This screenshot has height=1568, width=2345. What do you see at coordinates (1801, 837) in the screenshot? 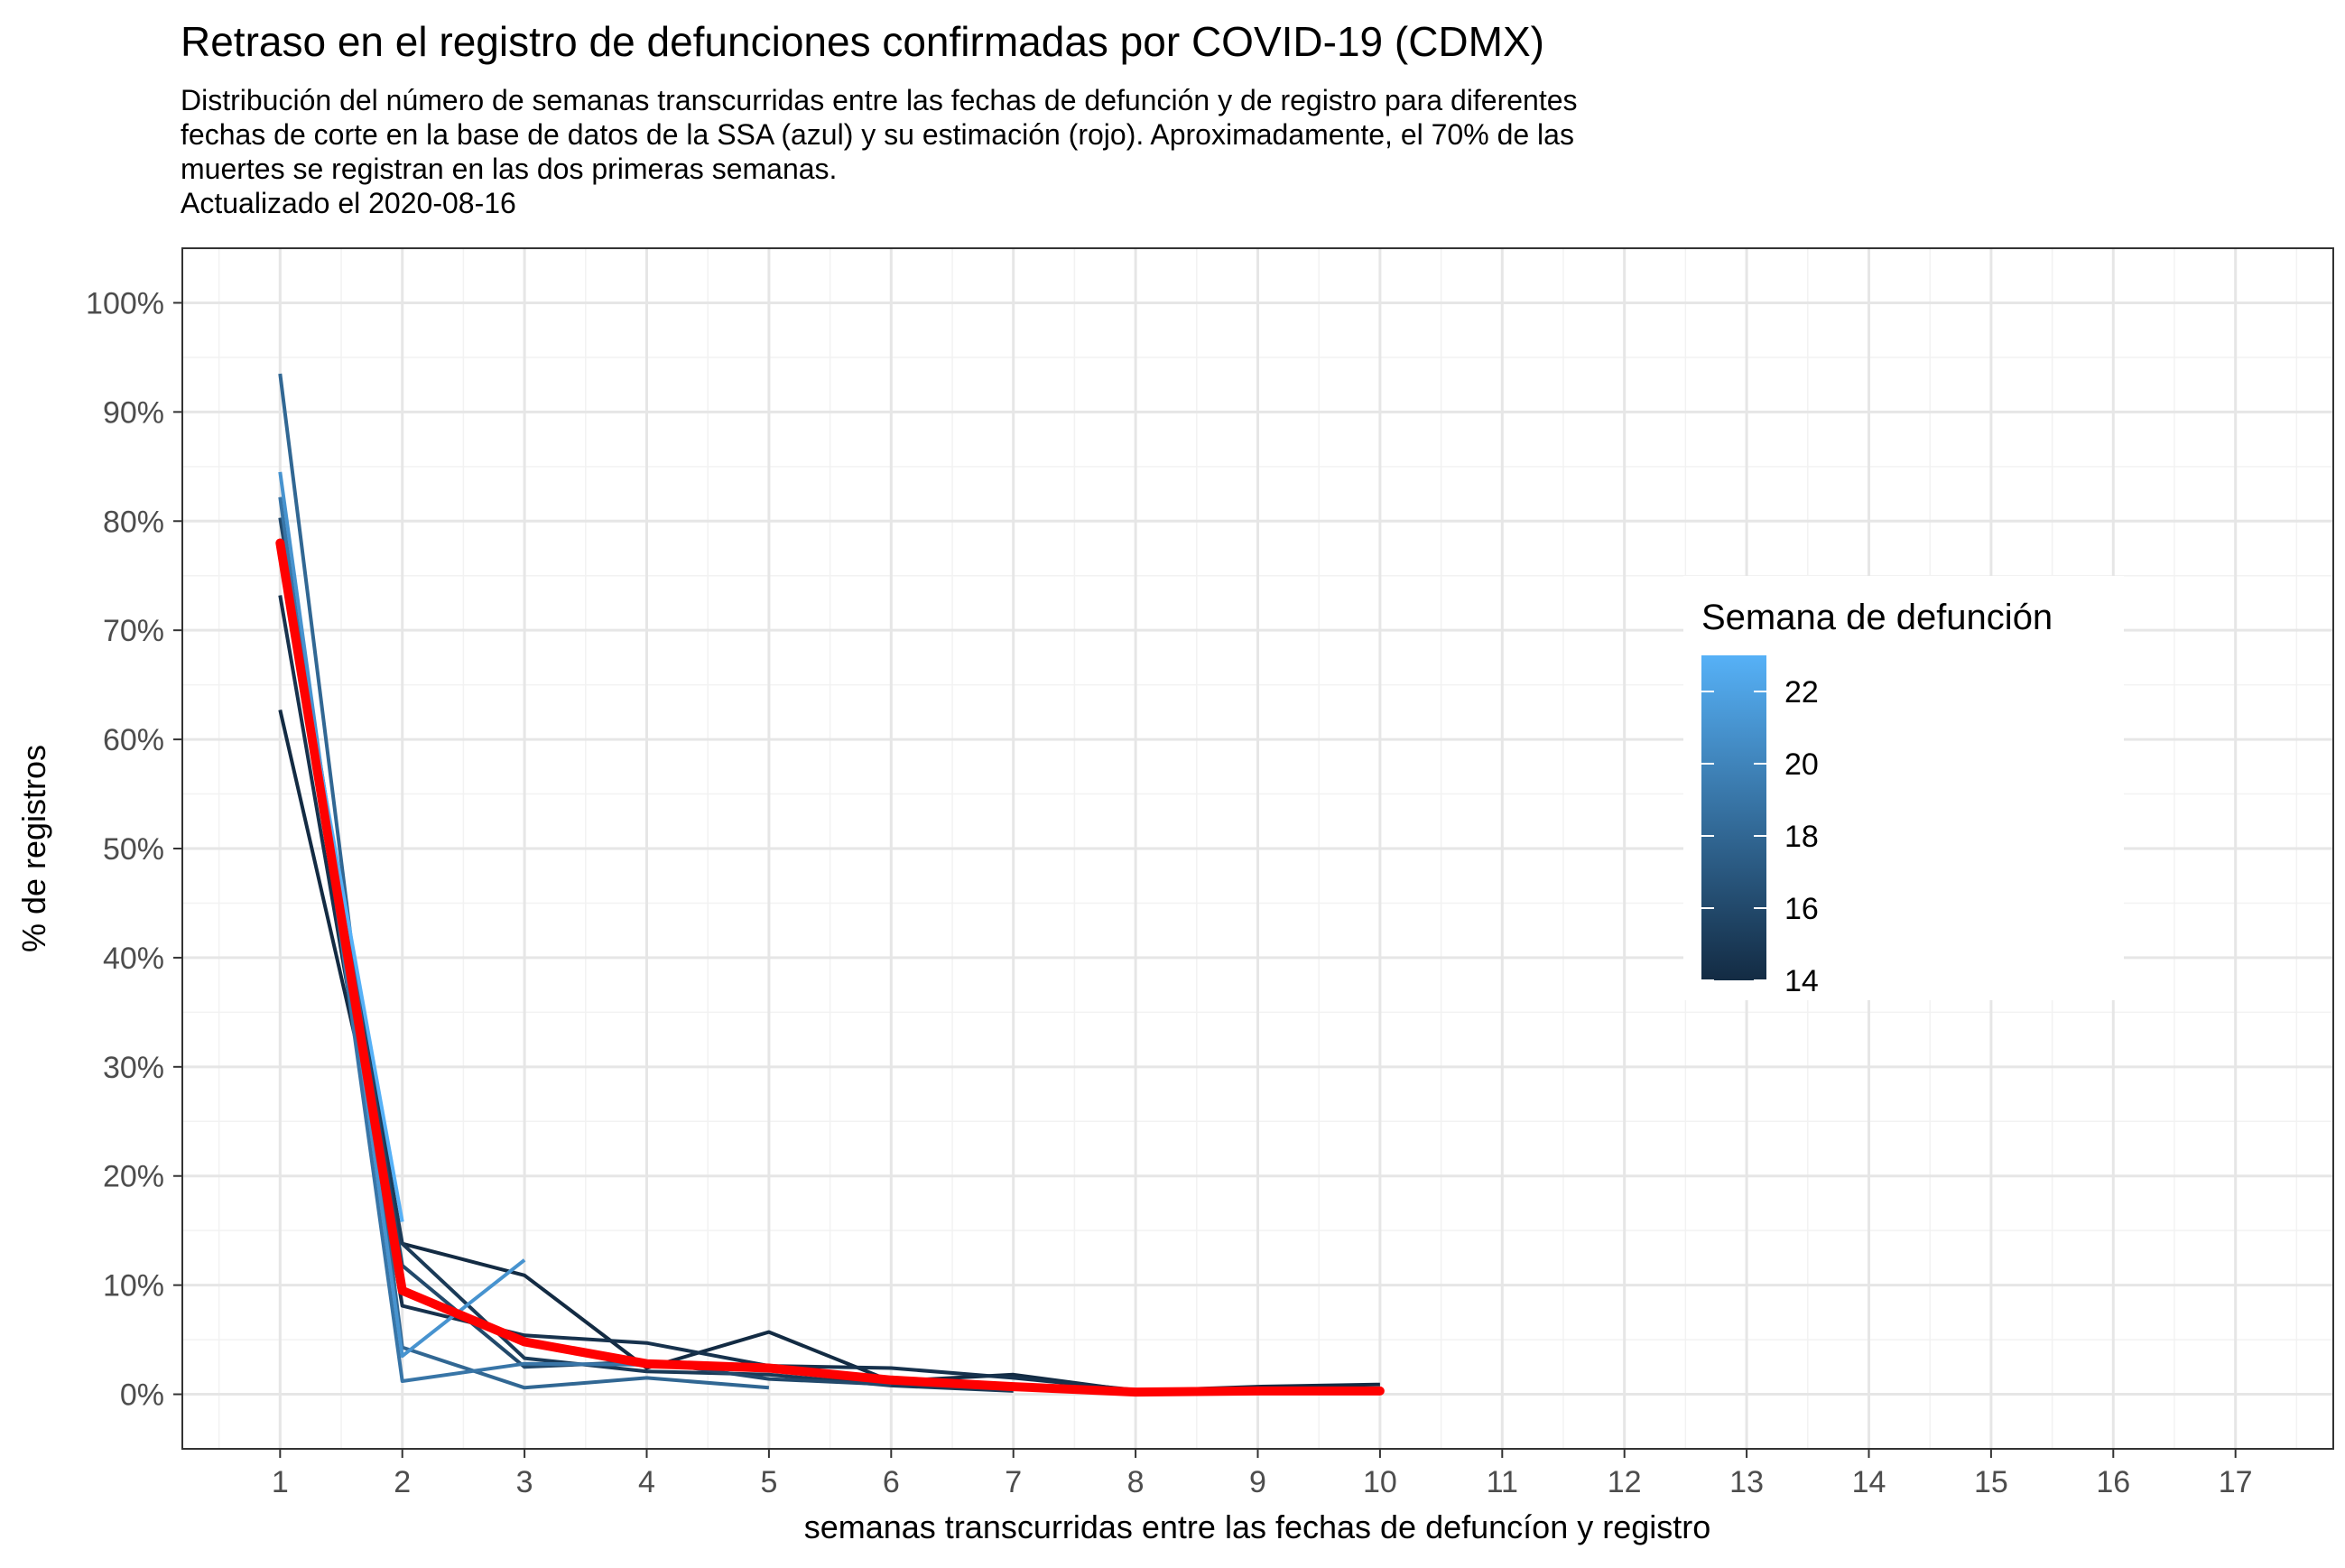
I see `legend-label: 18` at bounding box center [1801, 837].